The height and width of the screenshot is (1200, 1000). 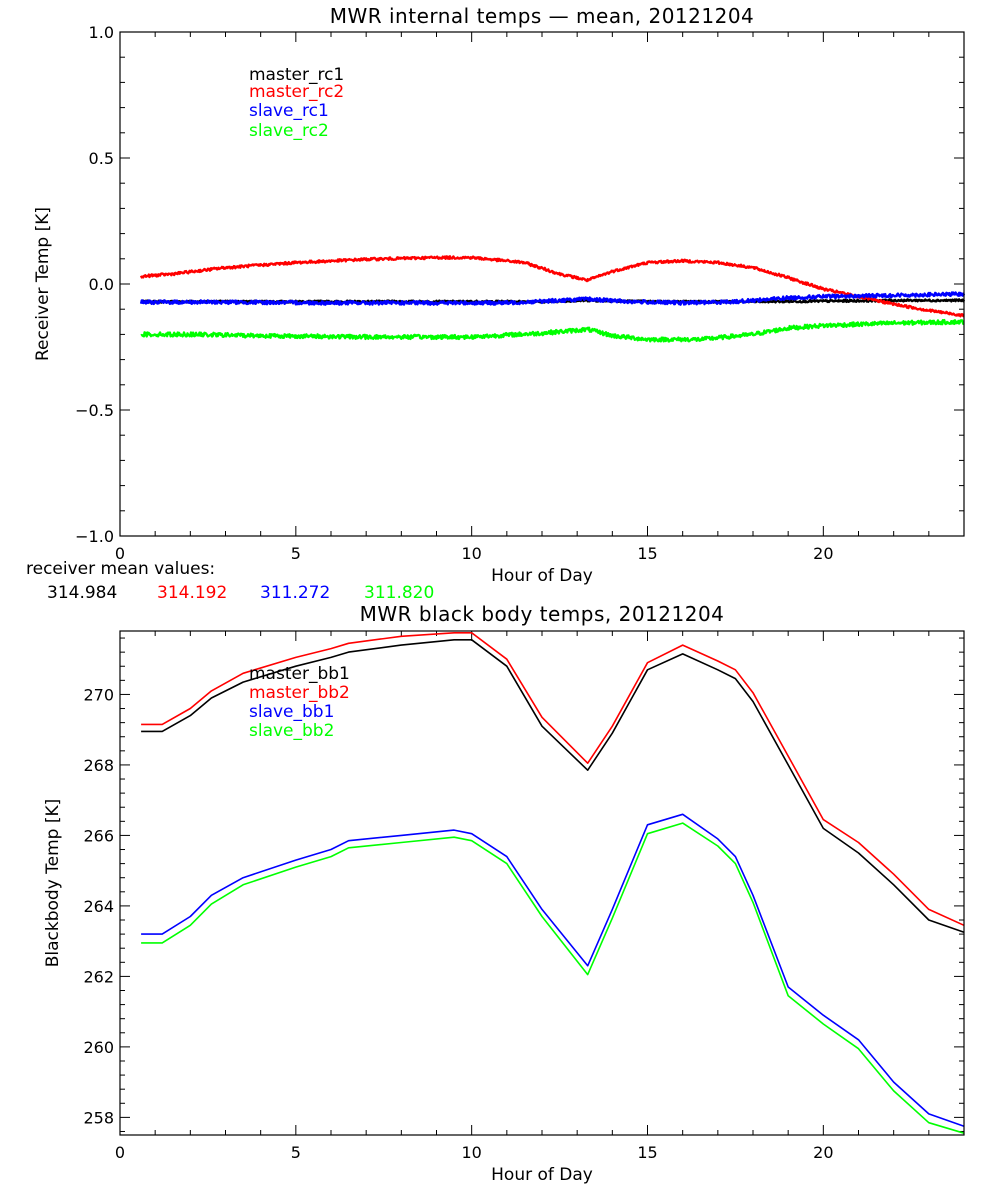 What do you see at coordinates (552, 286) in the screenshot?
I see `top-series-master-rc2` at bounding box center [552, 286].